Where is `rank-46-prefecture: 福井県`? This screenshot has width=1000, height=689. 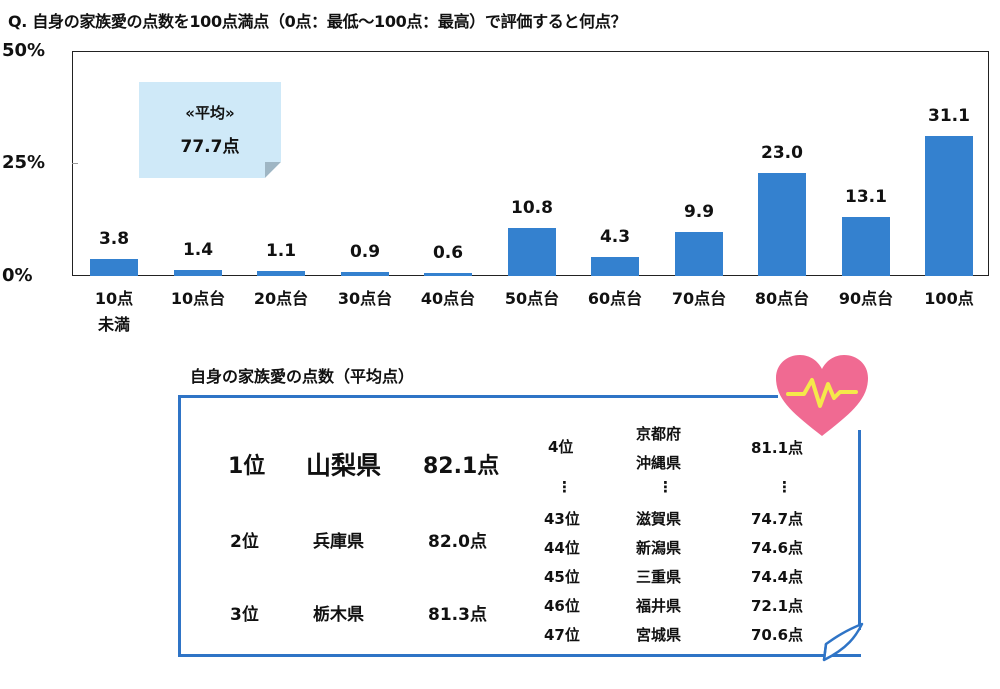
rank-46-prefecture: 福井県 is located at coordinates (659, 606).